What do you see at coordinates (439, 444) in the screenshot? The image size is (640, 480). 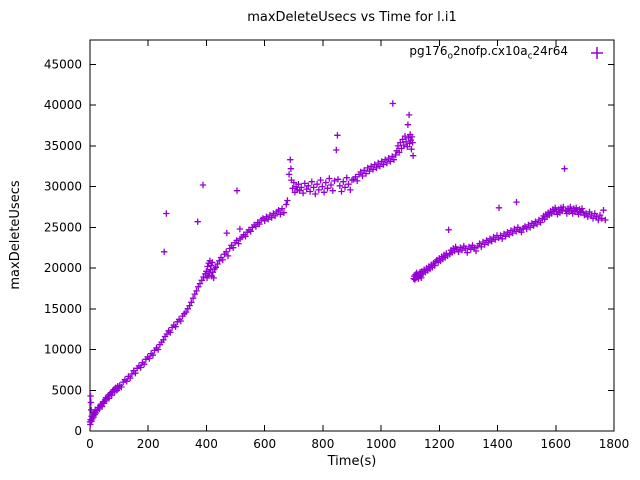 I see `x-tick-label: 1200` at bounding box center [439, 444].